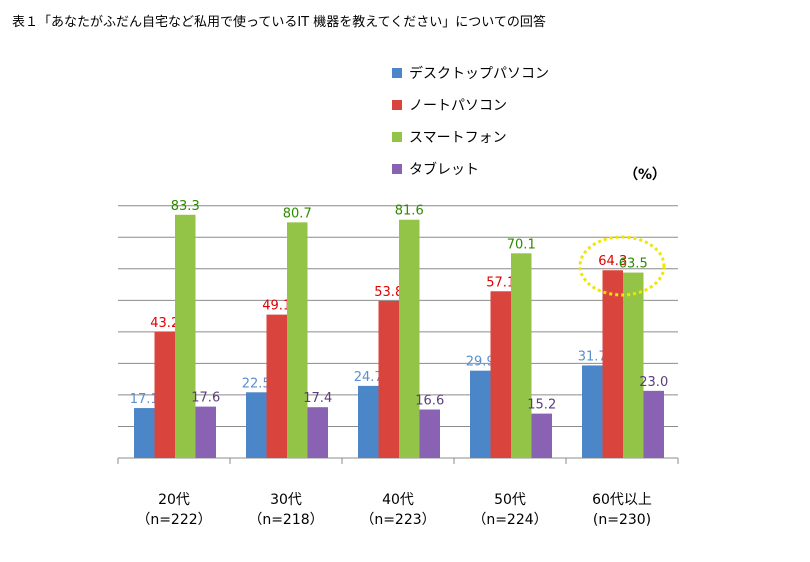  What do you see at coordinates (645, 175) in the screenshot?
I see `unit-label: （%）` at bounding box center [645, 175].